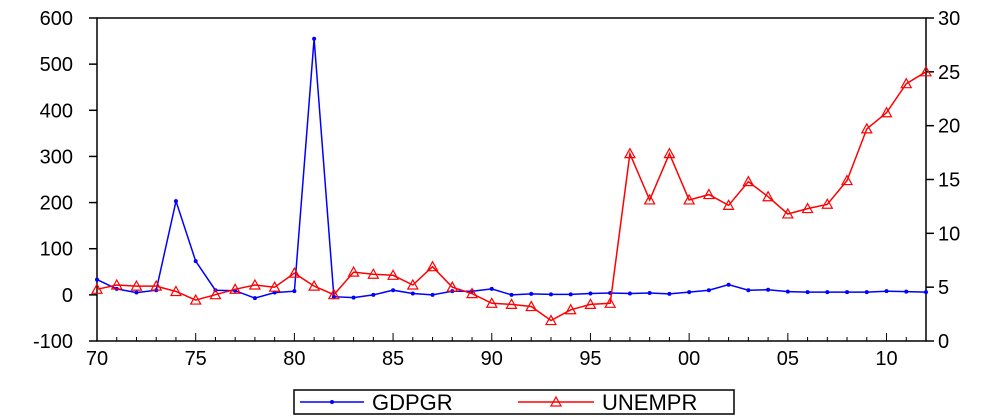 The image size is (992, 417). What do you see at coordinates (949, 127) in the screenshot?
I see `right-axis-tick-label: 20` at bounding box center [949, 127].